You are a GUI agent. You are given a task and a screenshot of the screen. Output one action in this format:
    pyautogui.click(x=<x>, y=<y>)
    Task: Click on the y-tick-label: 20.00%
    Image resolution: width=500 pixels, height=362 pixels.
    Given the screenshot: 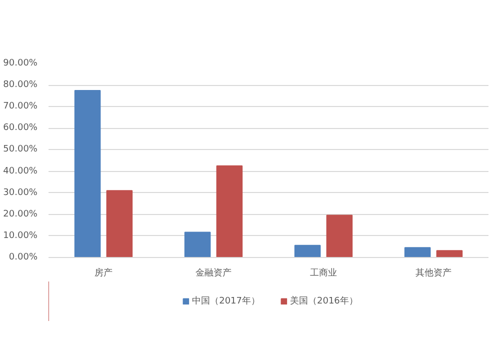 What is the action you would take?
    pyautogui.click(x=20, y=214)
    